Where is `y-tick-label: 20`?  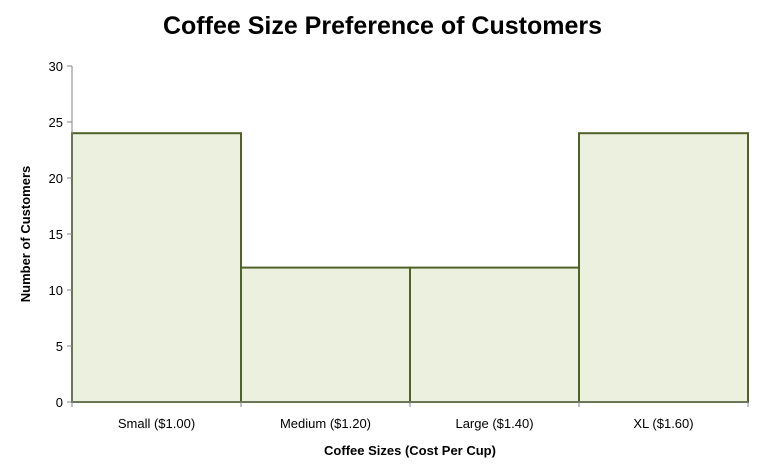 y-tick-label: 20 is located at coordinates (56, 178).